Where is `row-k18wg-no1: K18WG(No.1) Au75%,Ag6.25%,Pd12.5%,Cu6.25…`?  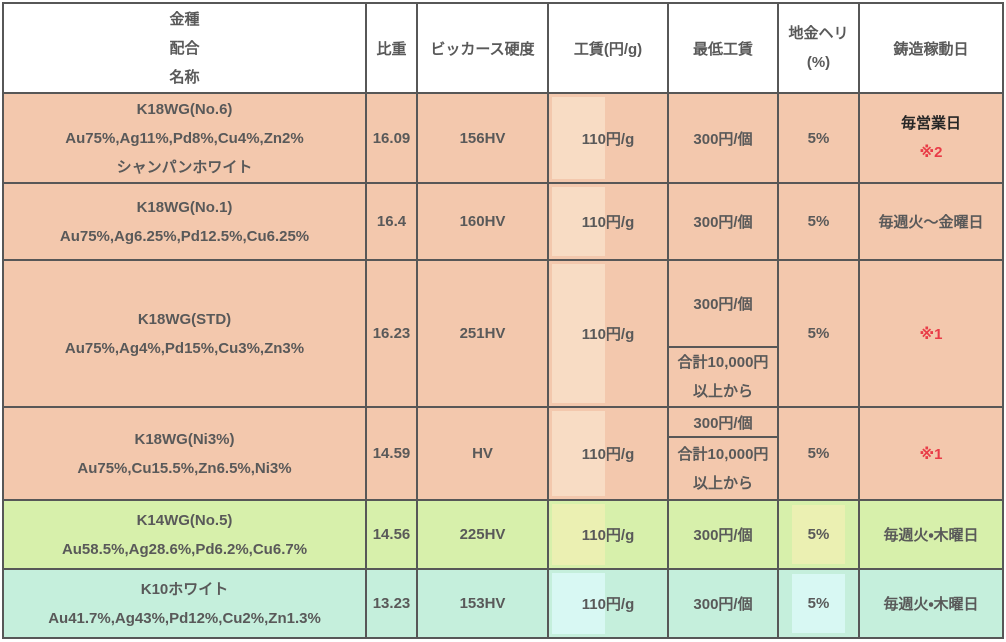
row-k18wg-no1: K18WG(No.1) Au75%,Ag6.25%,Pd12.5%,Cu6.25… is located at coordinates (503, 221).